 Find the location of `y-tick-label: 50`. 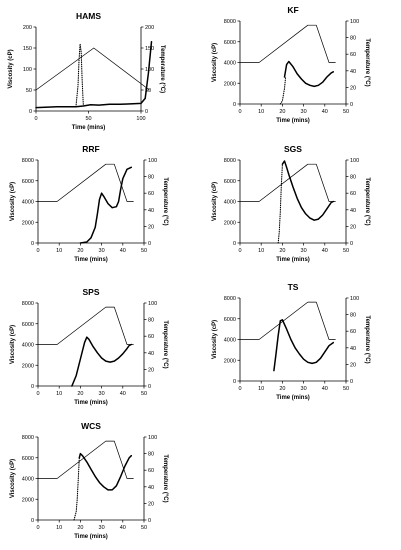

y-tick-label: 50 is located at coordinates (29, 91).